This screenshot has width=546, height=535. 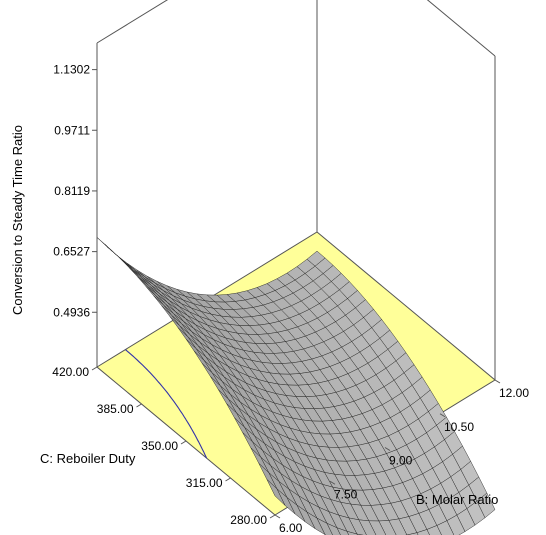 What do you see at coordinates (72, 130) in the screenshot?
I see `z-tick-label-3: 0.9711` at bounding box center [72, 130].